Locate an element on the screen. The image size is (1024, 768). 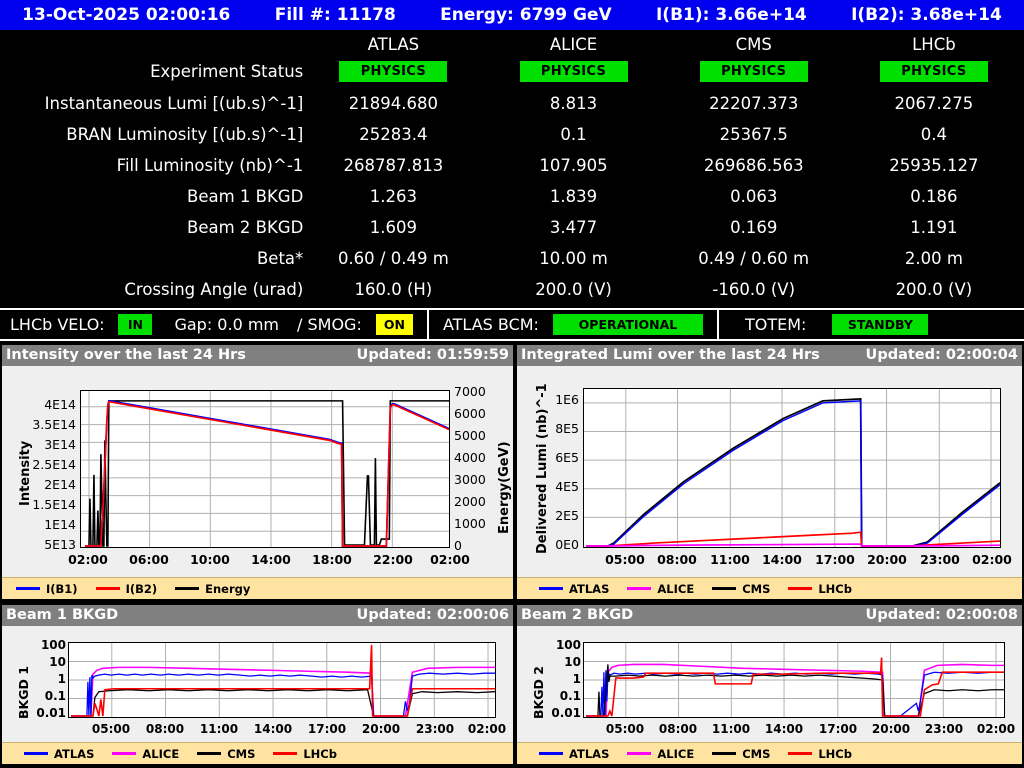
cell-value: 269686.563 is located at coordinates (753, 165).